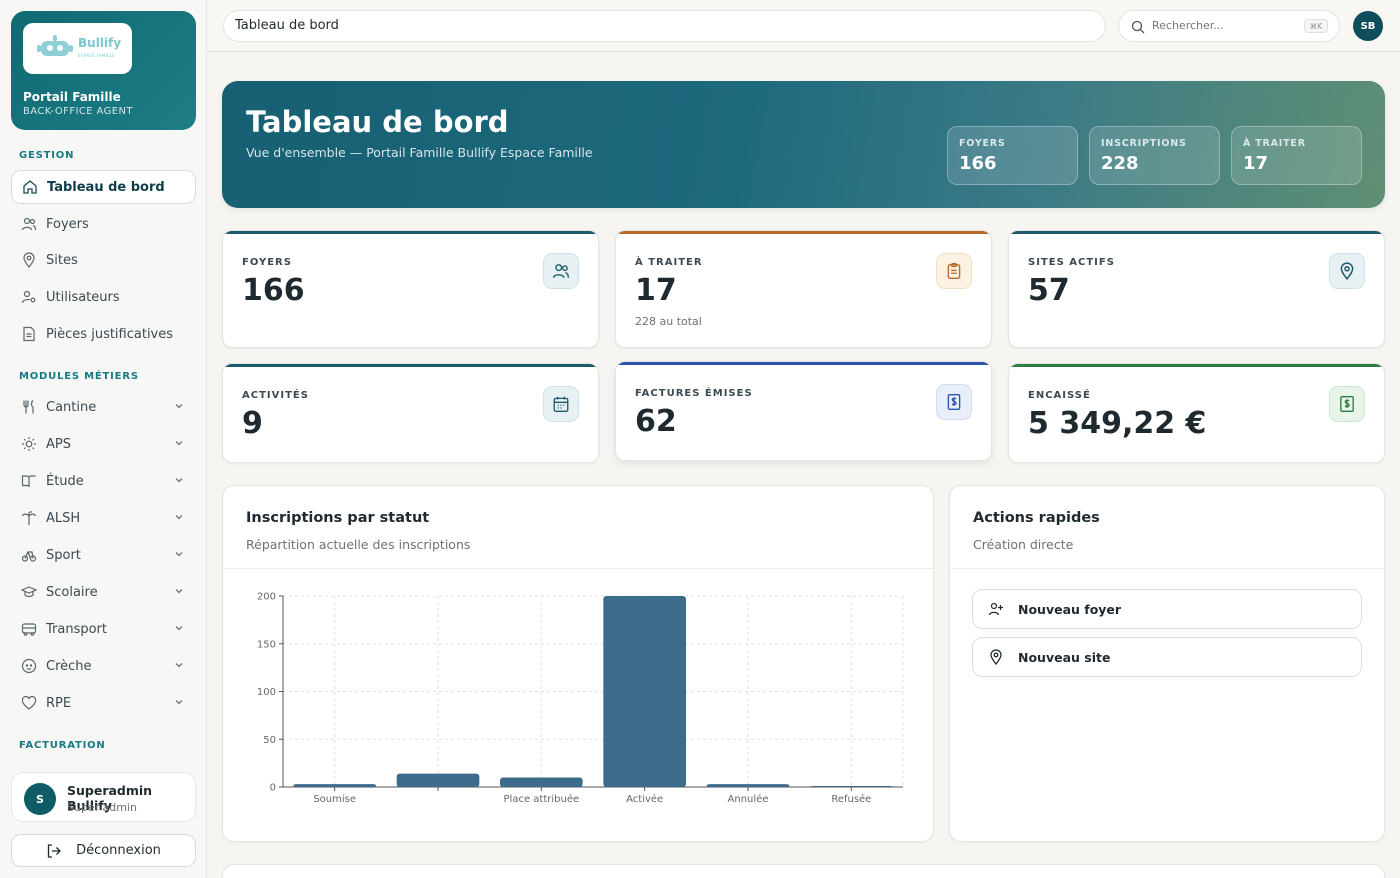 The width and height of the screenshot is (1400, 878). I want to click on sidebar-item-label: Utilisateurs, so click(83, 297).